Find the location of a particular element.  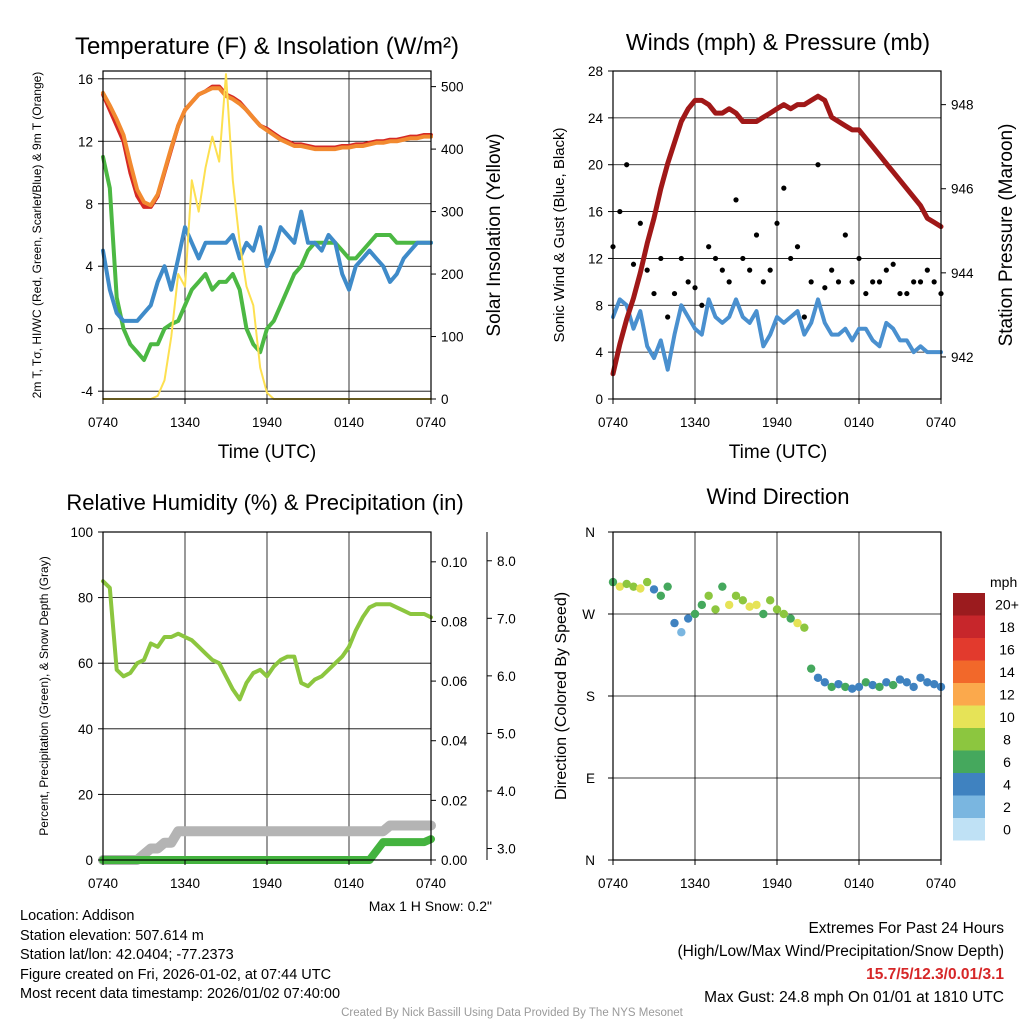

precip-tick-label: 0.08 is located at coordinates (454, 621).